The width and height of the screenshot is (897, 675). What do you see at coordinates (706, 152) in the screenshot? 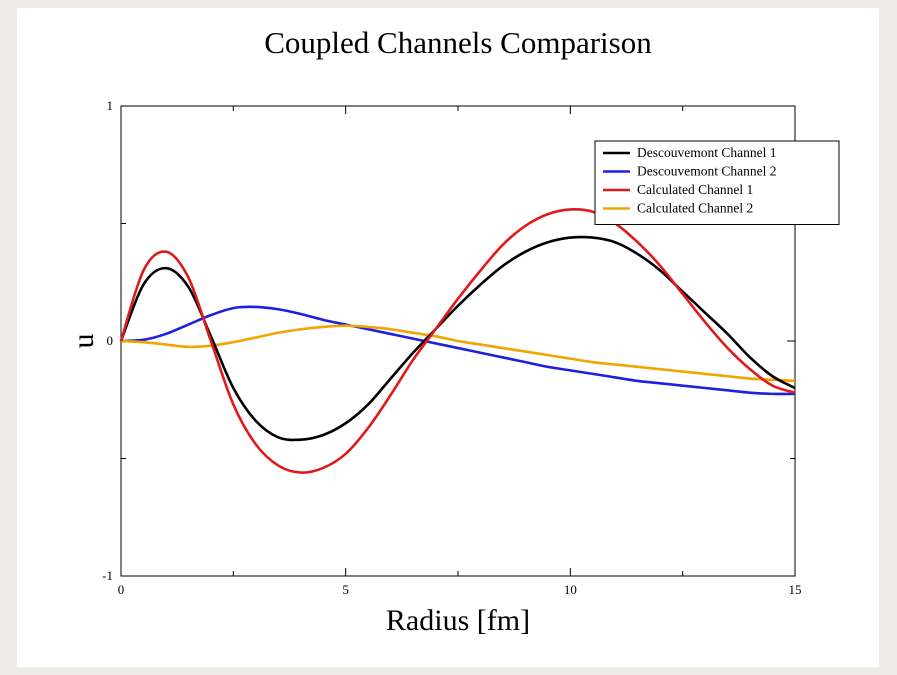
I see `legend-label: Descouvemont Channel 1` at bounding box center [706, 152].